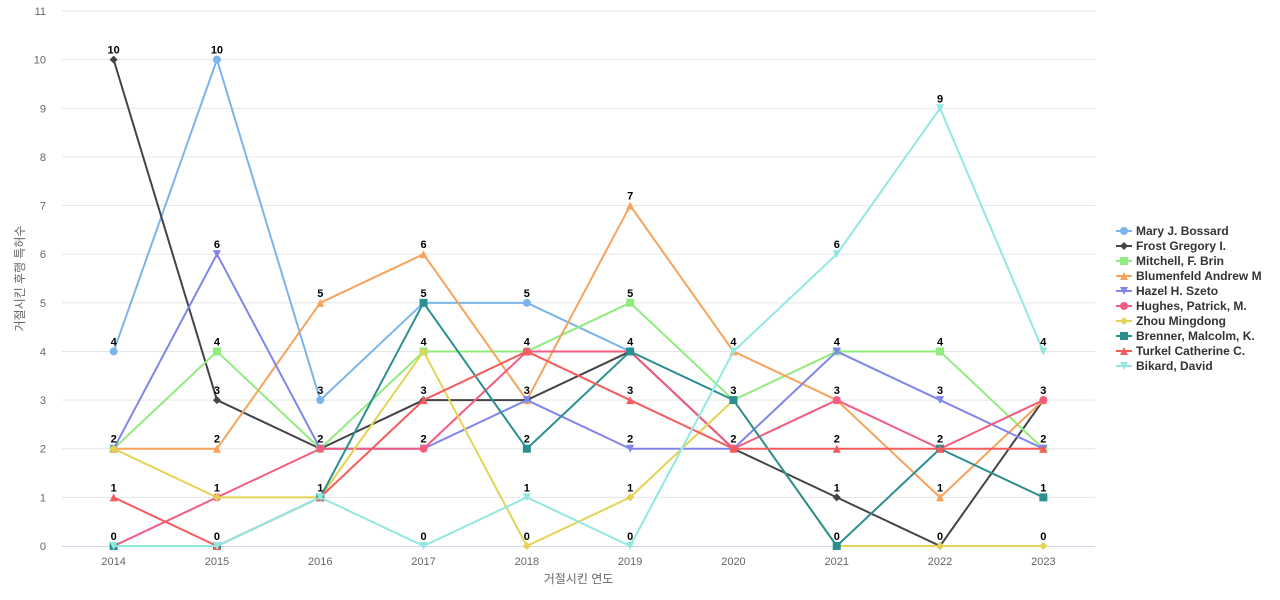 Image resolution: width=1280 pixels, height=600 pixels. What do you see at coordinates (1174, 366) in the screenshot?
I see `legend-label: Bikard, David` at bounding box center [1174, 366].